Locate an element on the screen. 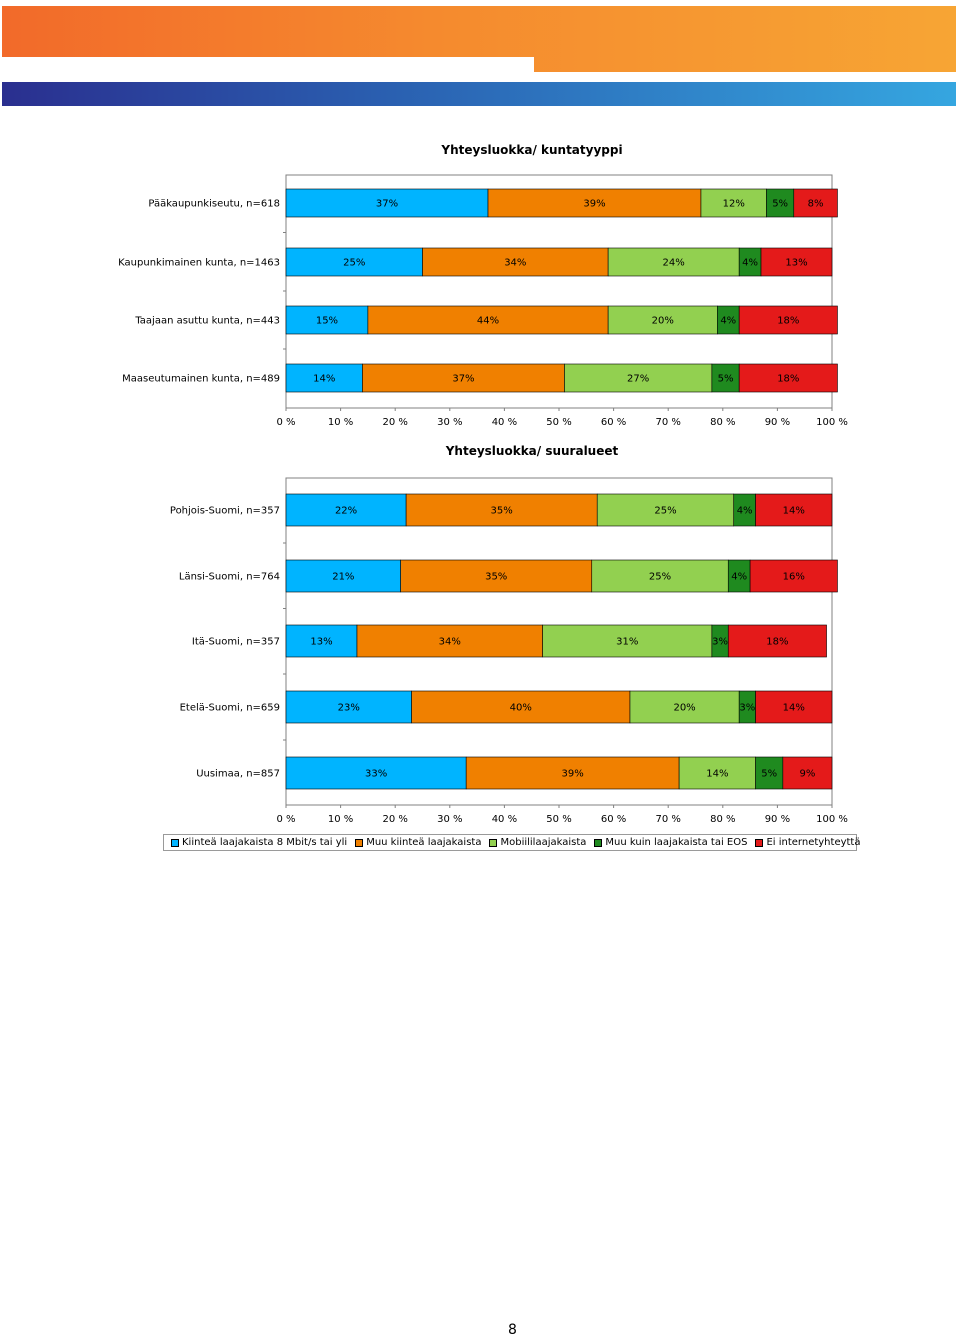 This screenshot has width=960, height=1340. data-label: 3% is located at coordinates (747, 708).